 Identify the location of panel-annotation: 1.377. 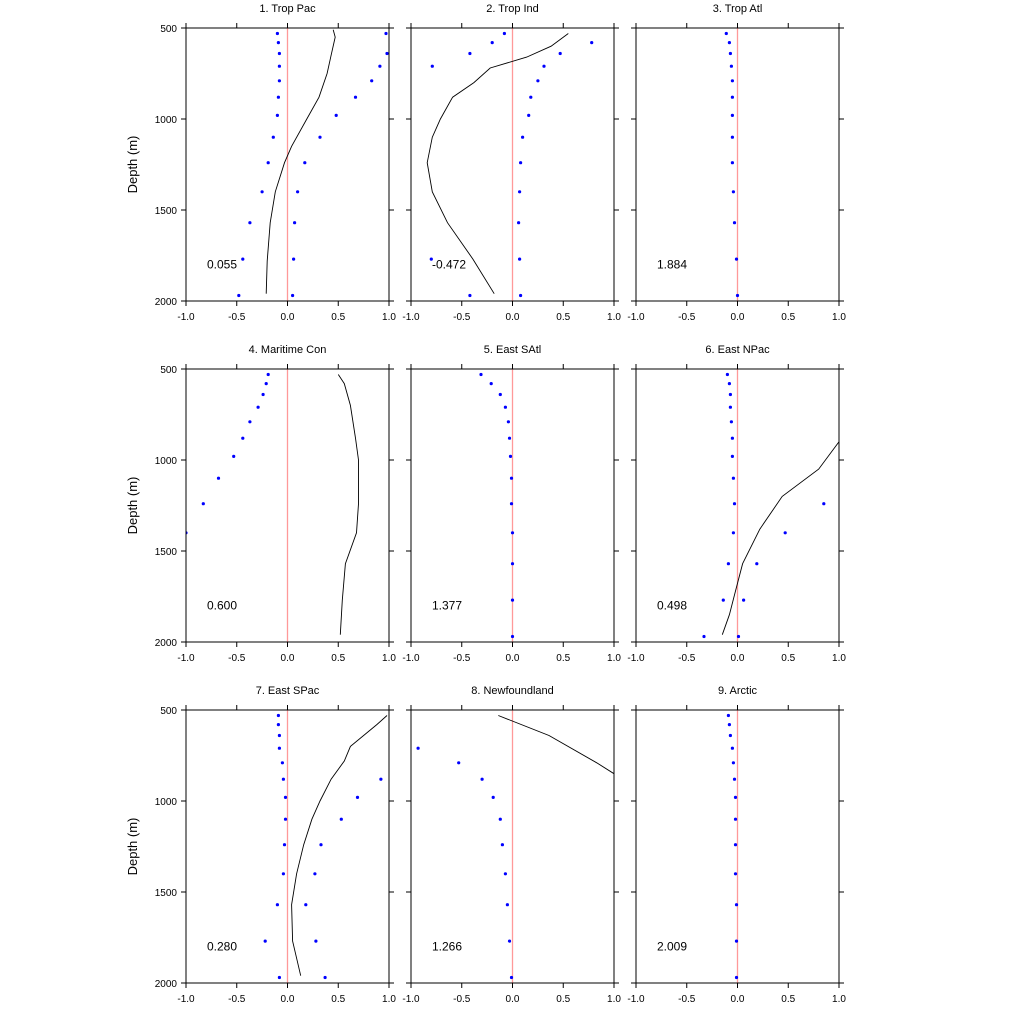
(447, 606).